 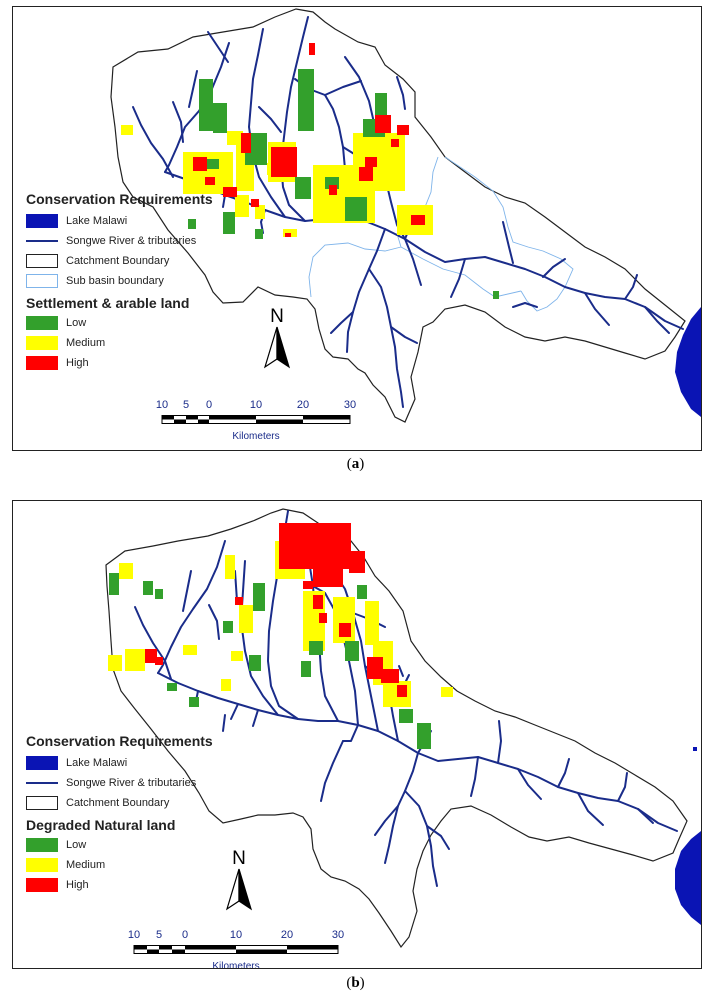 What do you see at coordinates (101, 825) in the screenshot?
I see `legend-subtitle: Degraded Natural land` at bounding box center [101, 825].